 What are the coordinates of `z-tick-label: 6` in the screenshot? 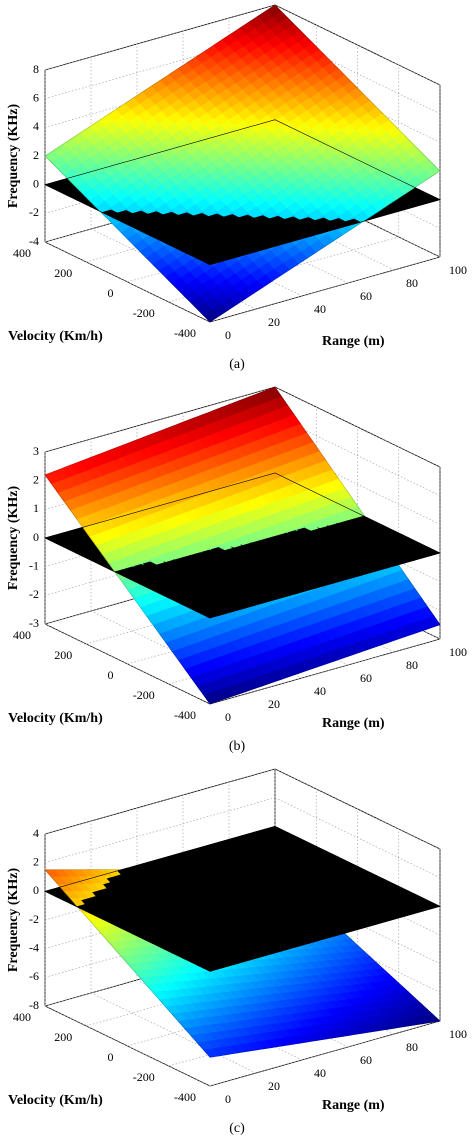 It's located at (36, 97).